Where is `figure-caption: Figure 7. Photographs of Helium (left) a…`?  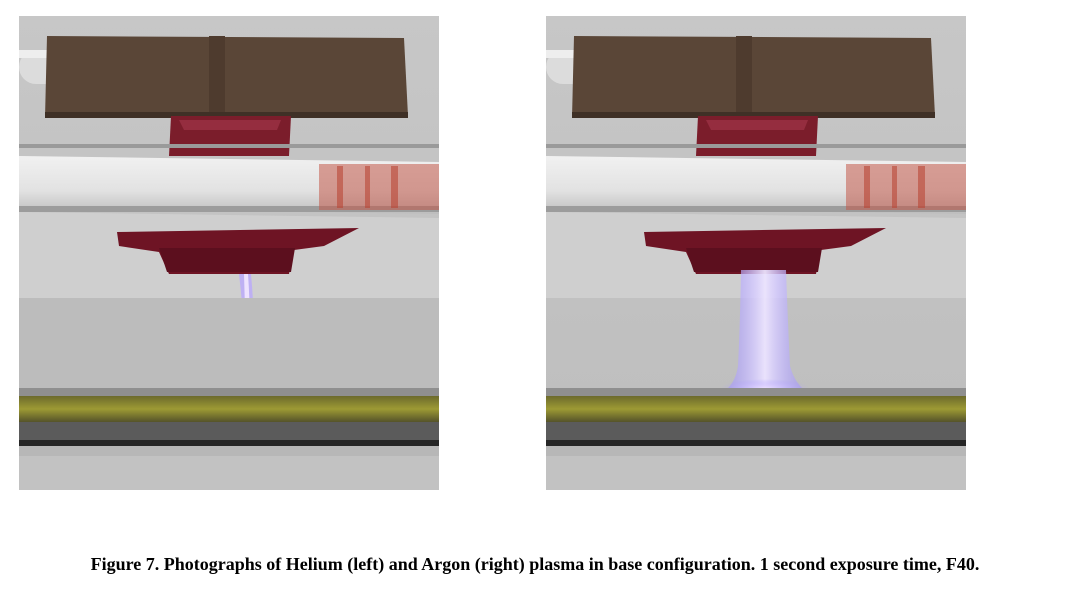
figure-caption: Figure 7. Photographs of Helium (left) a… is located at coordinates (535, 564).